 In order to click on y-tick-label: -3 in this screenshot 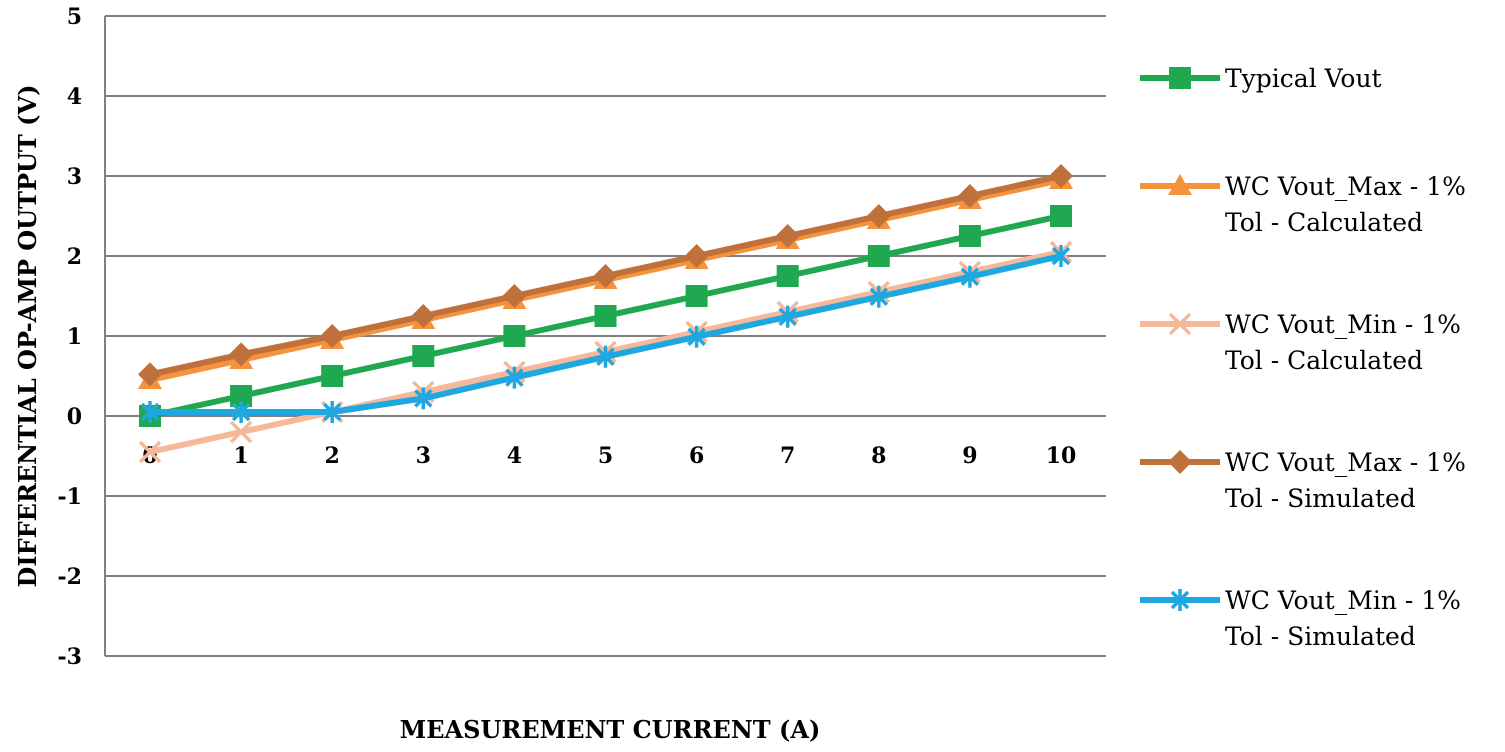, I will do `click(70, 657)`.